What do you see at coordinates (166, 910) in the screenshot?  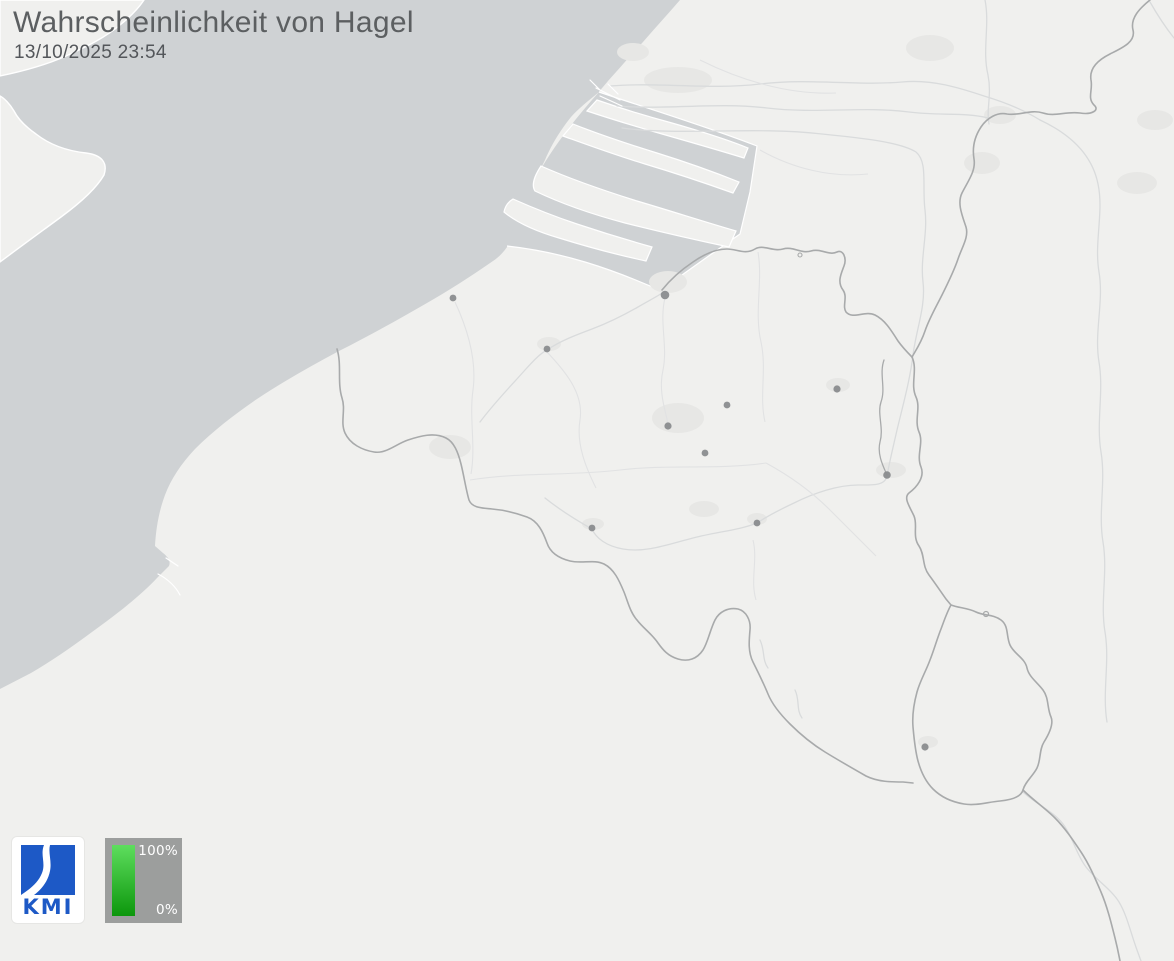 I see `legend-min-label: 0%` at bounding box center [166, 910].